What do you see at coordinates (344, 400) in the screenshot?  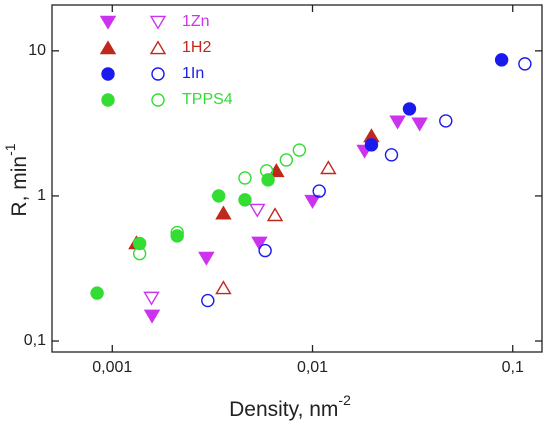 I see `x-label-exponent: -2` at bounding box center [344, 400].